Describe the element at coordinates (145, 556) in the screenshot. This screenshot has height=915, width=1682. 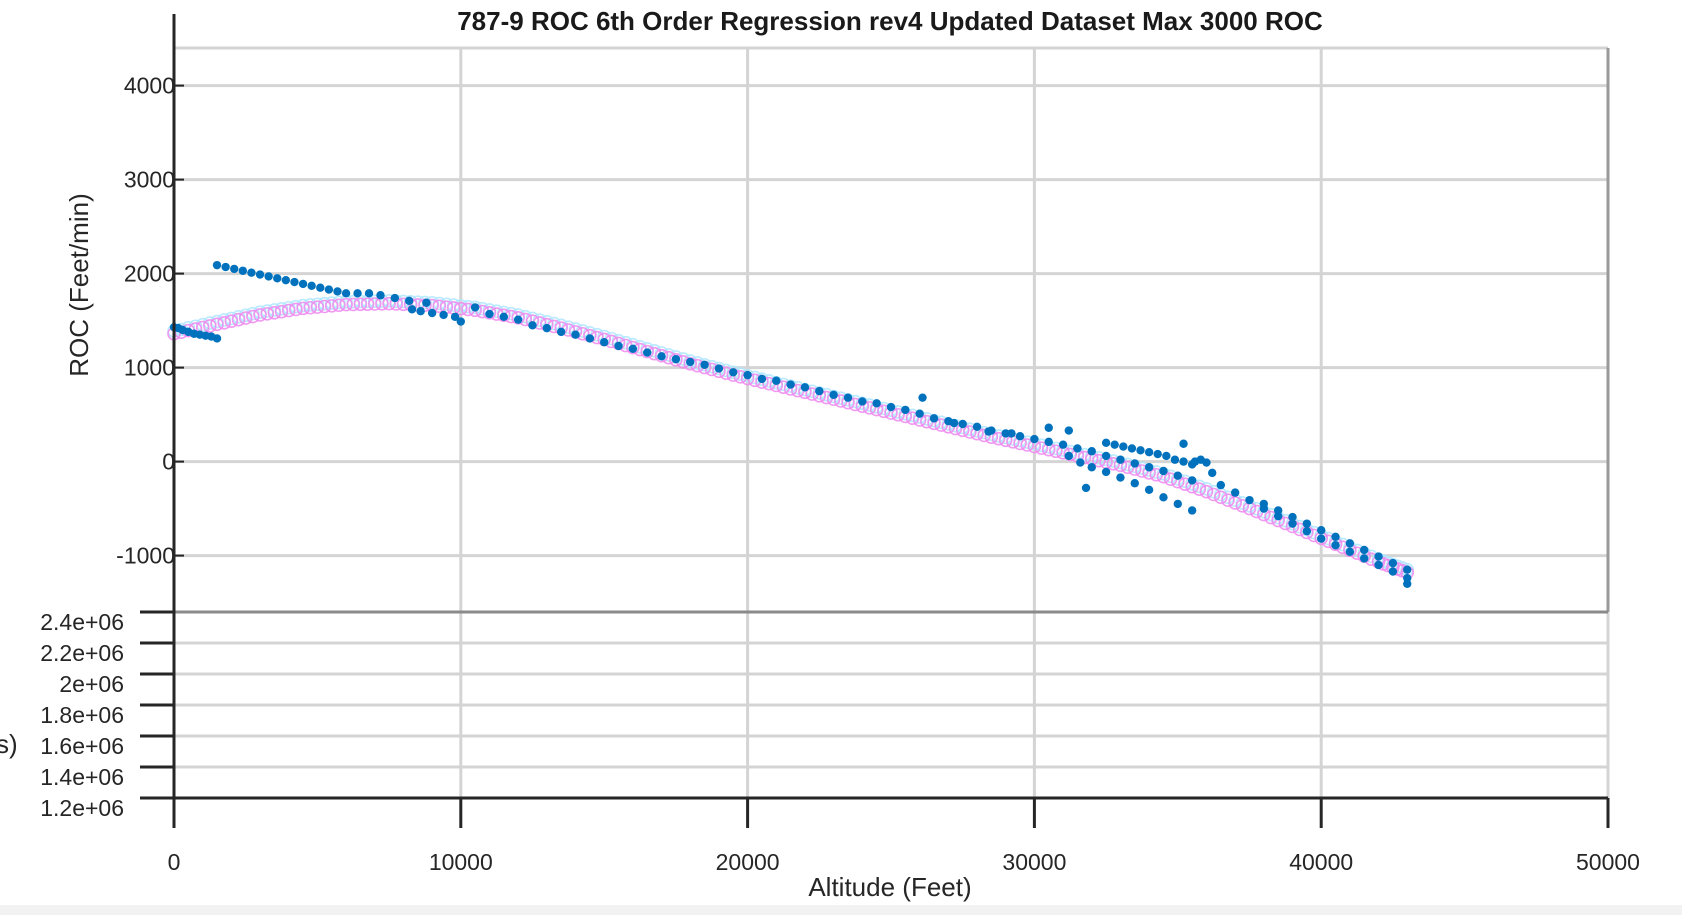
I see `y-tick-label: -1000` at that location.